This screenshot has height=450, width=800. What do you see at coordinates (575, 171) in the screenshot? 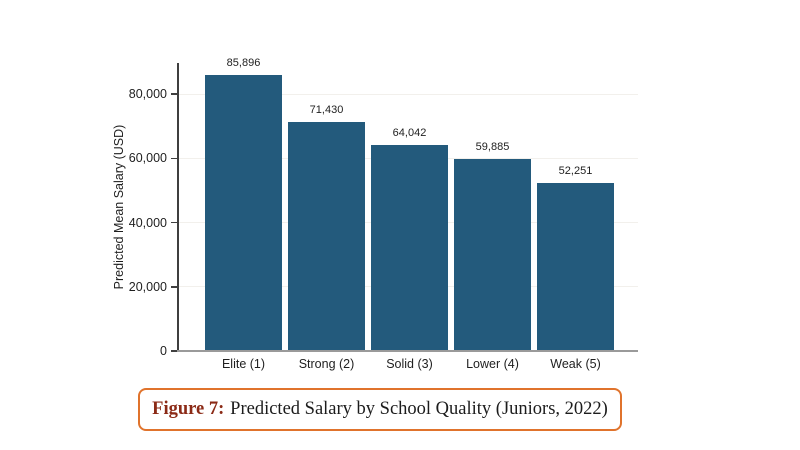
I see `bar-value-label: 52,251` at bounding box center [575, 171].